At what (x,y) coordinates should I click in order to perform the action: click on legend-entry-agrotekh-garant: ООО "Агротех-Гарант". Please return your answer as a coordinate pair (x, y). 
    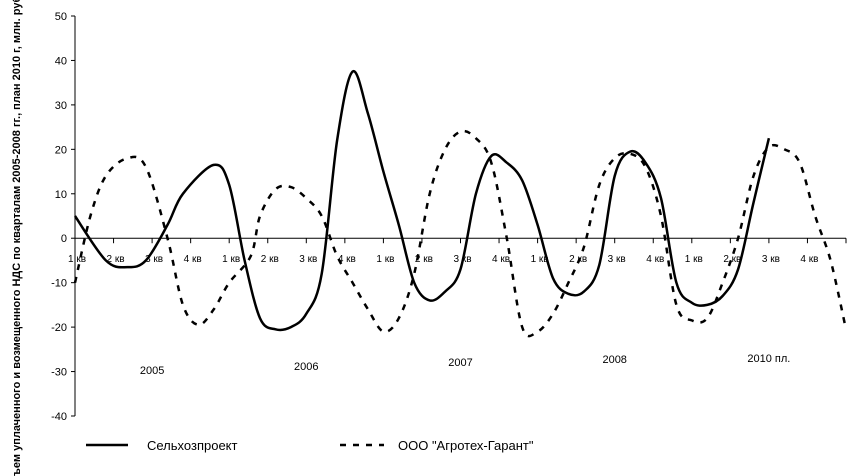
    Looking at the image, I should click on (437, 445).